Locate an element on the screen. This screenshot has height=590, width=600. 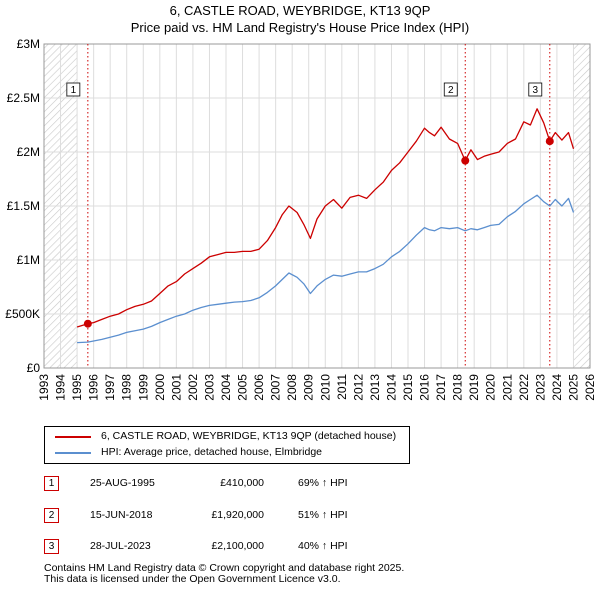
x-tick-label: 1993 is located at coordinates (44, 387).